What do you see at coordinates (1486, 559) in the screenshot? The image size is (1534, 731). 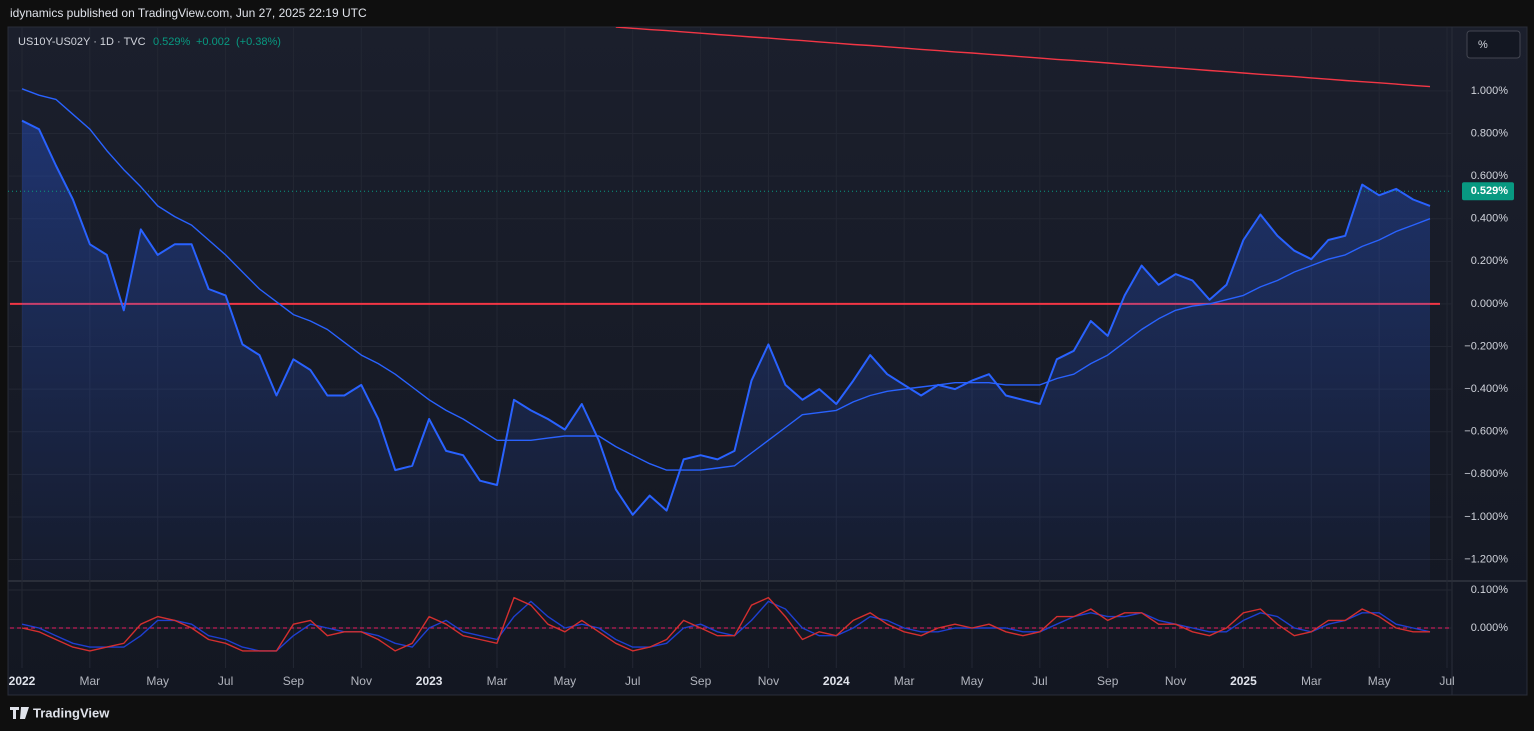 I see `y-tick-label: −1.200%` at bounding box center [1486, 559].